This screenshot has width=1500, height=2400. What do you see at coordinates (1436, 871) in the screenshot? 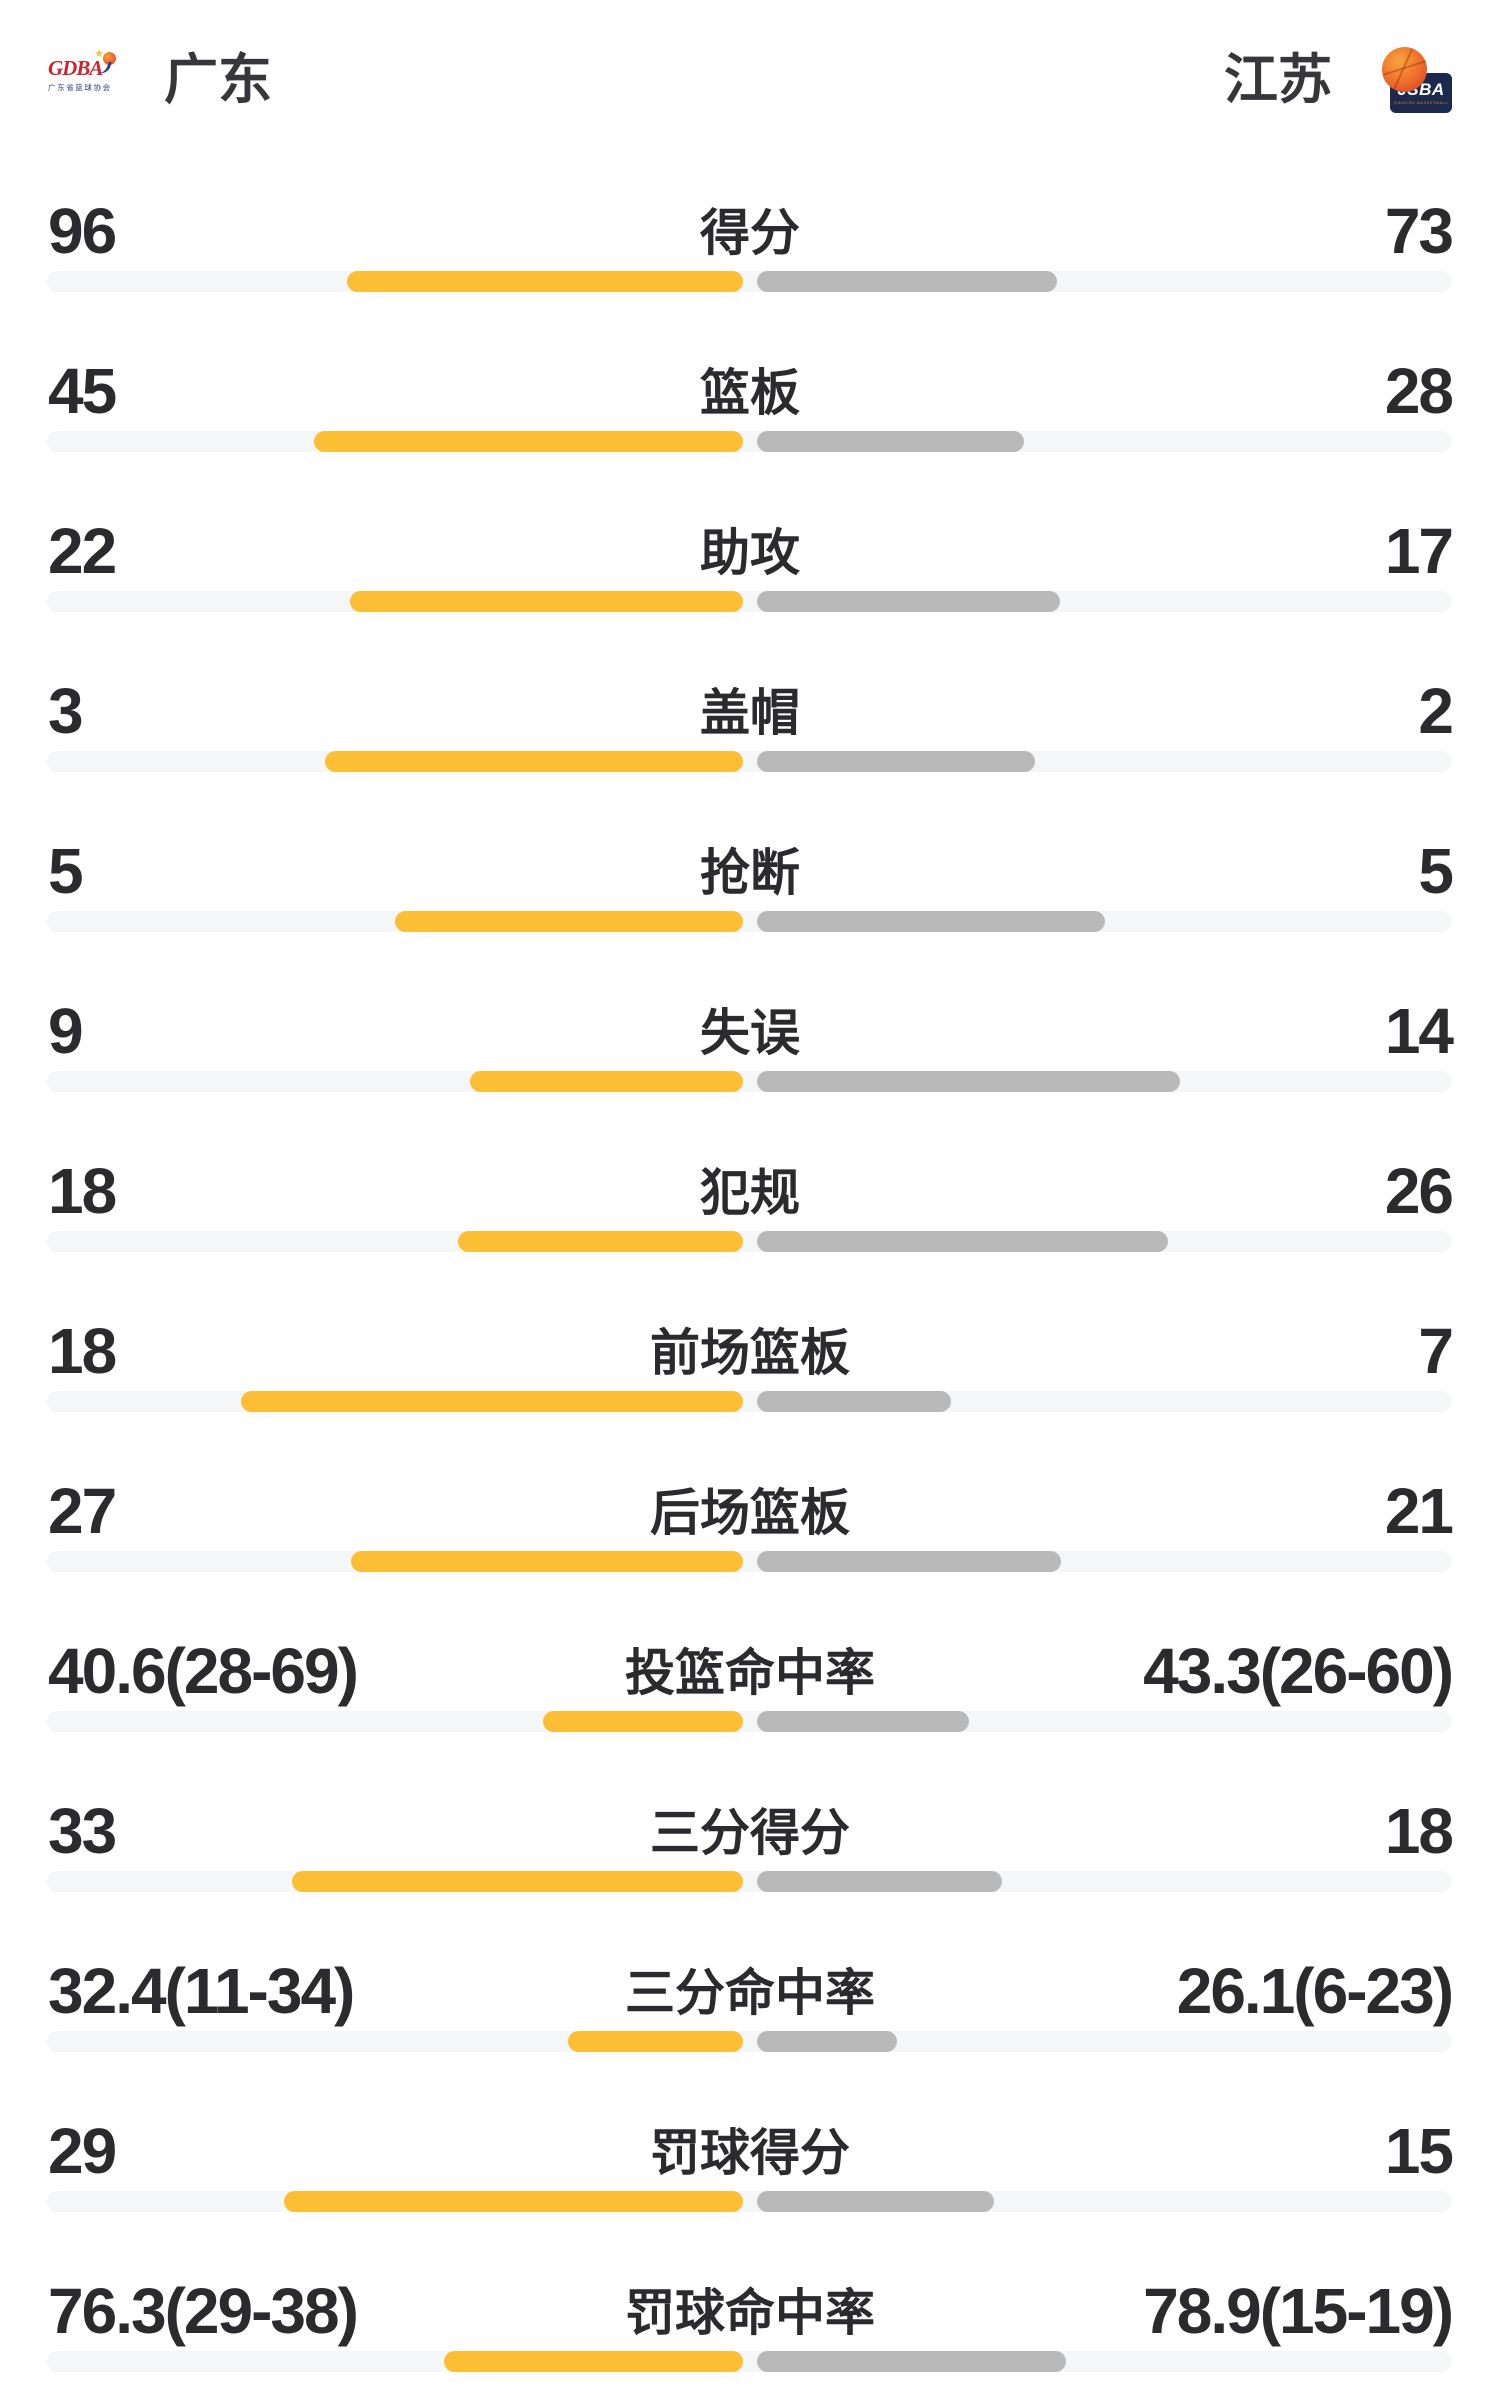
I see `right-team-value: 5` at bounding box center [1436, 871].